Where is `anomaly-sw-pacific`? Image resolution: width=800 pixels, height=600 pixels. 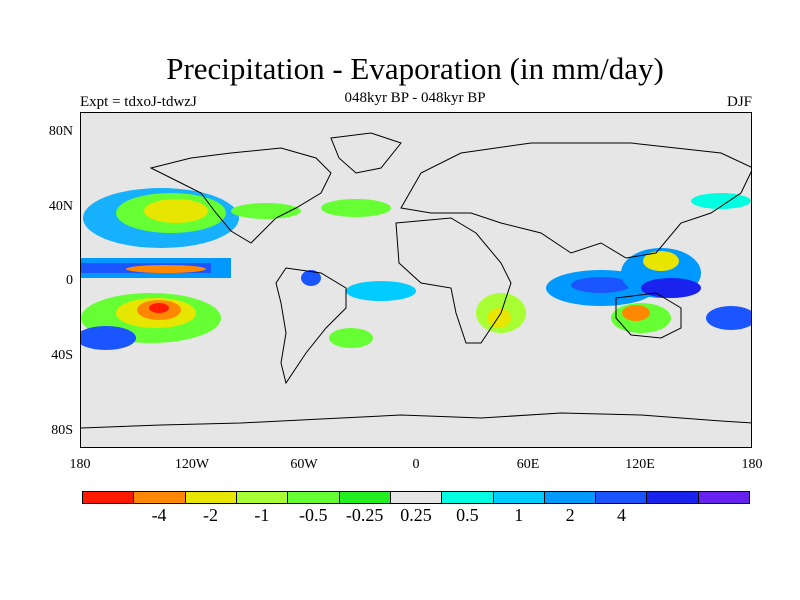 anomaly-sw-pacific is located at coordinates (728, 318).